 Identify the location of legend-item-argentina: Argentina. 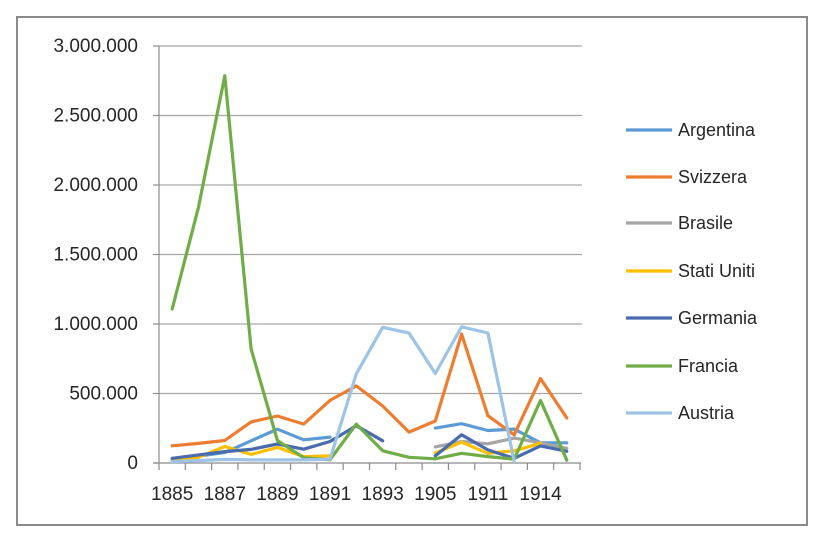
(691, 130).